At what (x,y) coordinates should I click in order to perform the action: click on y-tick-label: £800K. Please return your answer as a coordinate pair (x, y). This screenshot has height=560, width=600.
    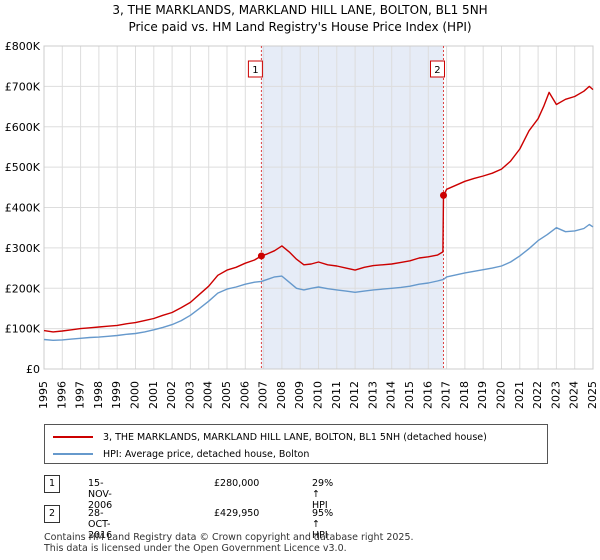
    Looking at the image, I should click on (23, 46).